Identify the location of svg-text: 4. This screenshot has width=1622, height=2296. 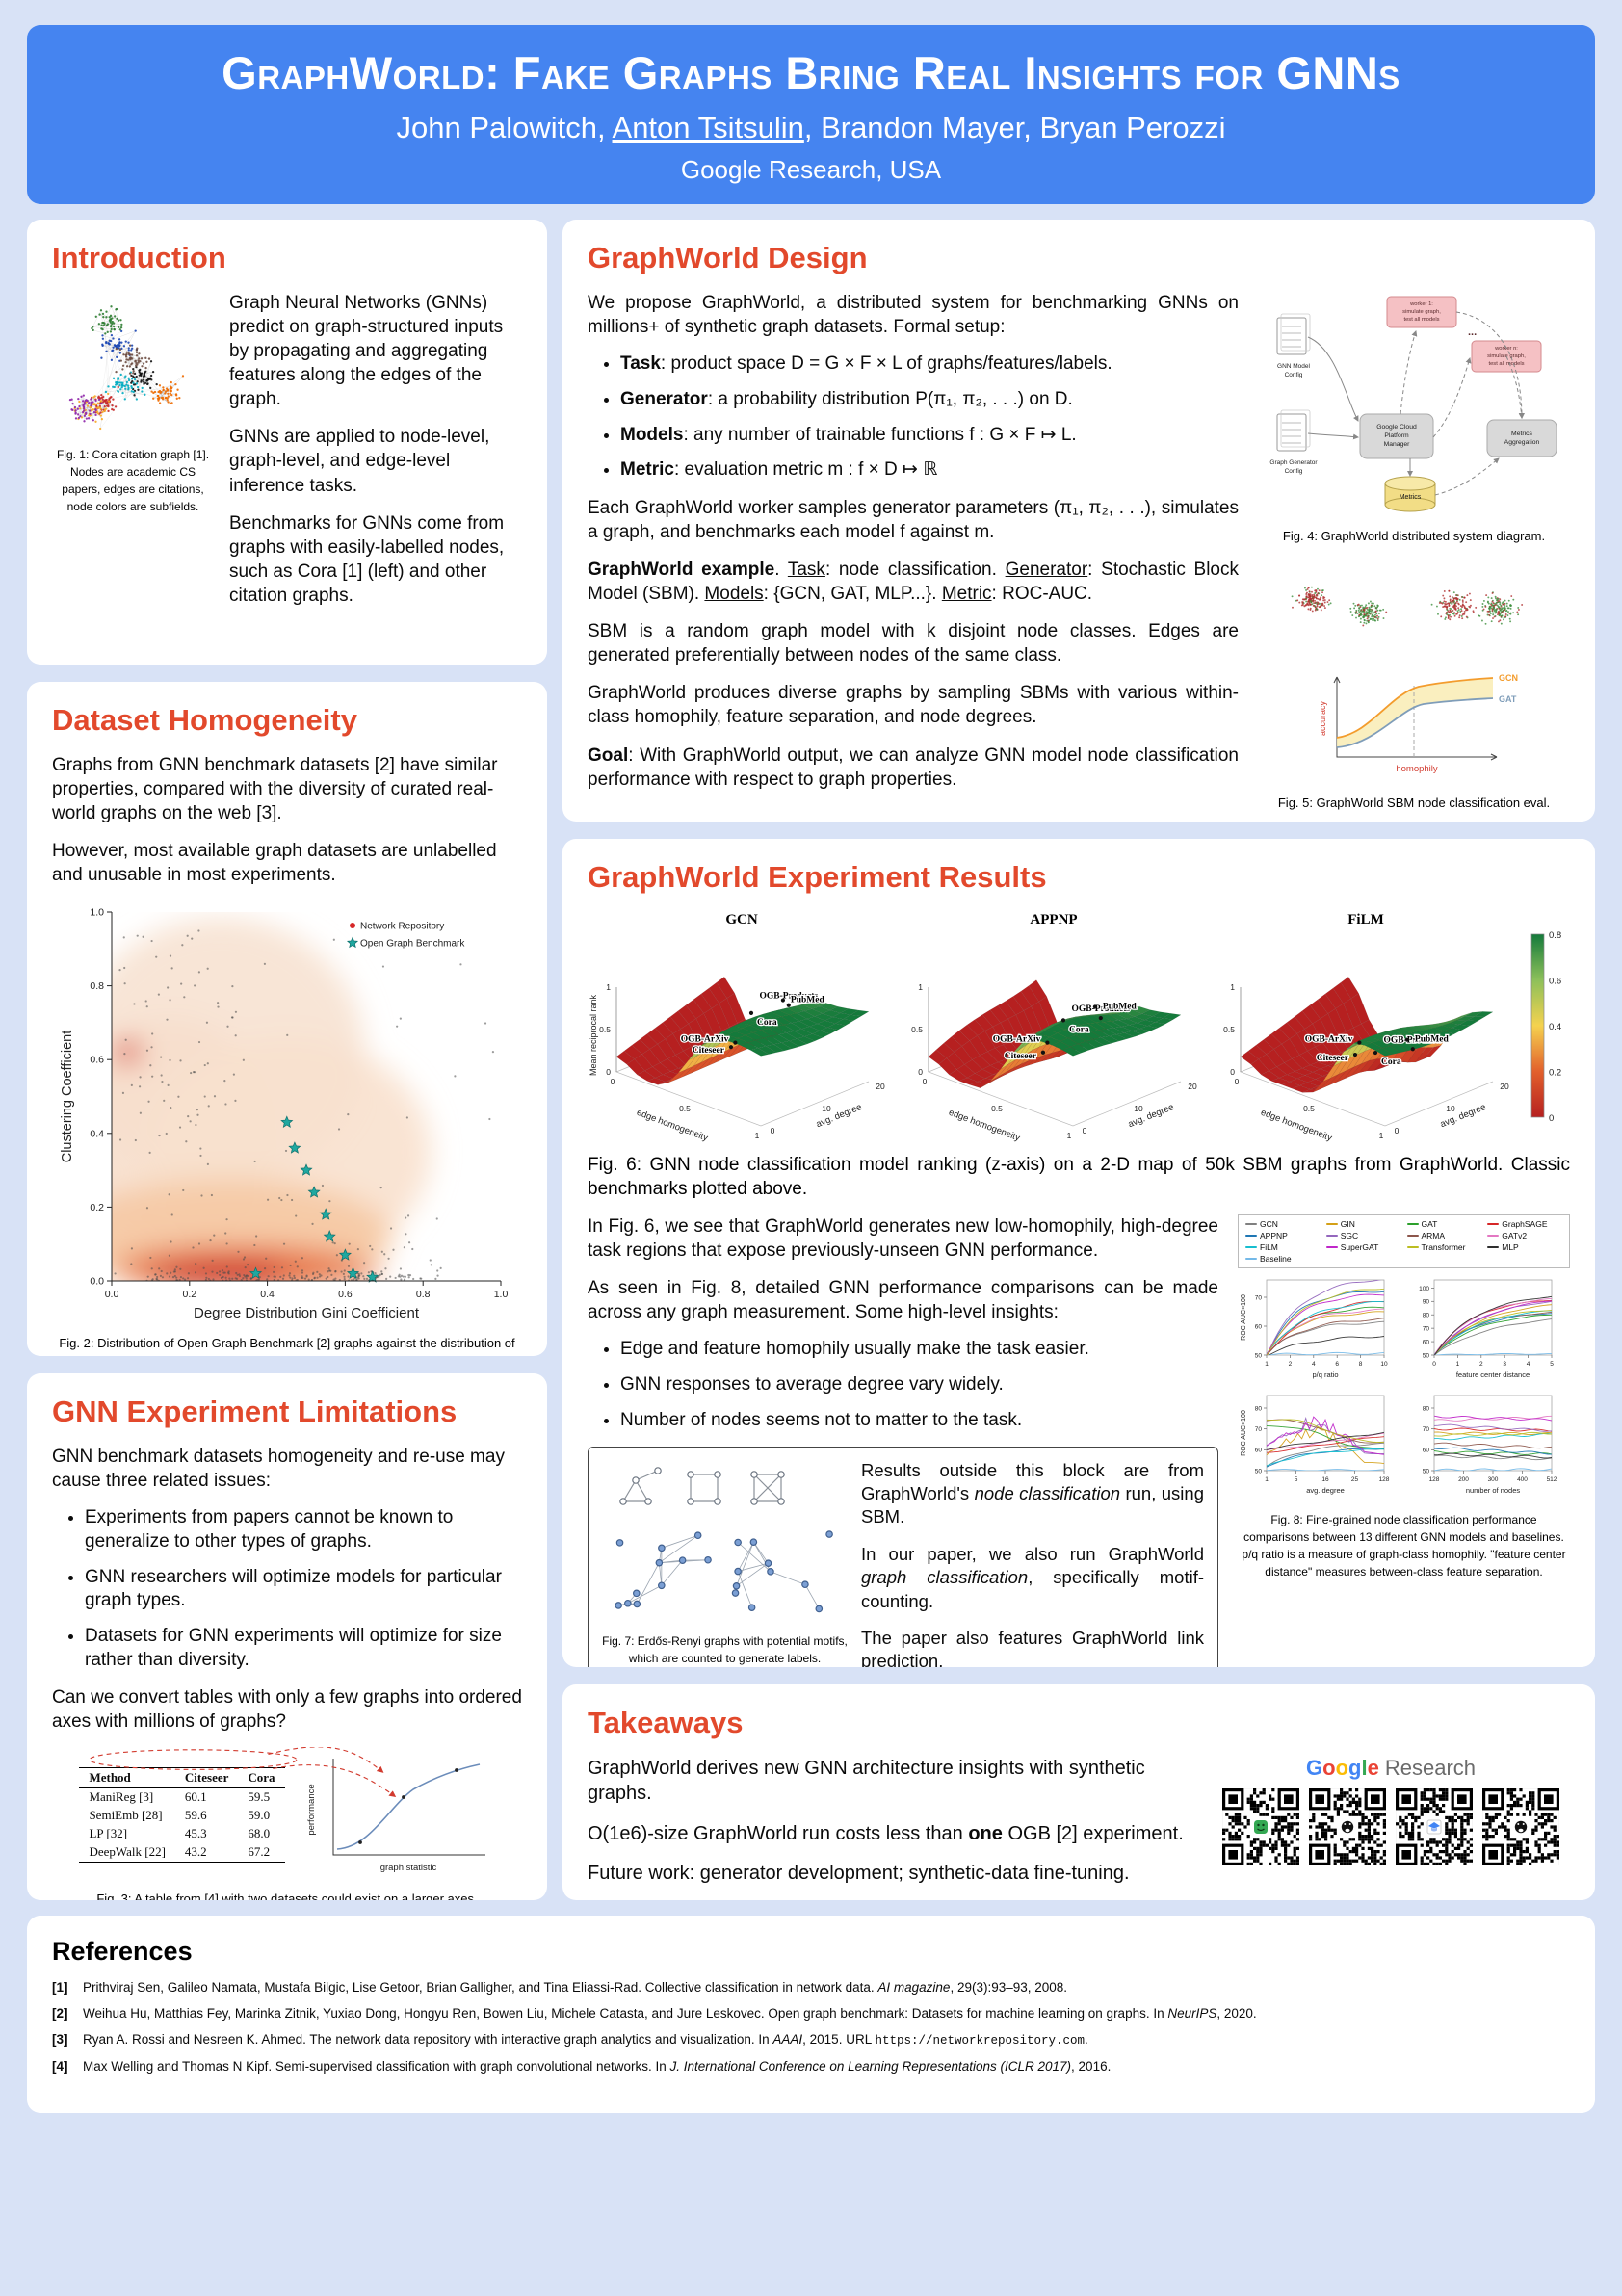
(1314, 1364).